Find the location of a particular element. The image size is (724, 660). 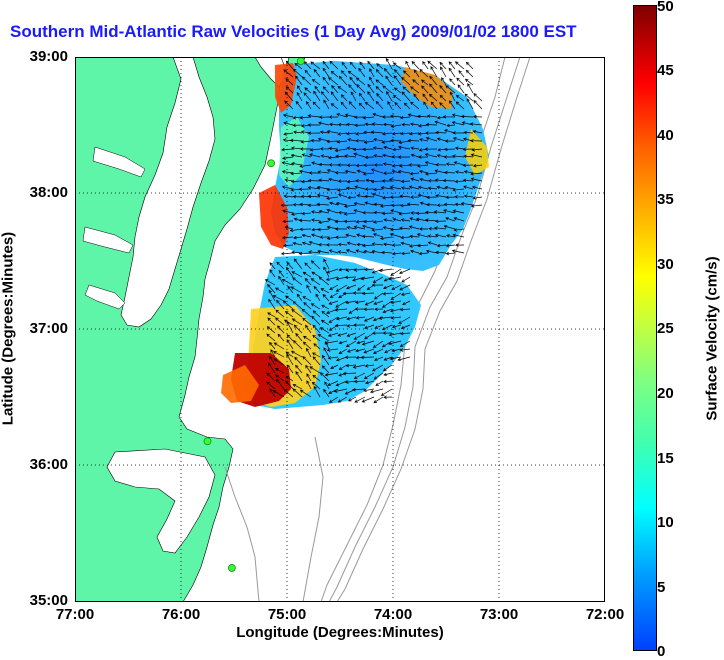

velocity-greenband-north is located at coordinates (294, 152).